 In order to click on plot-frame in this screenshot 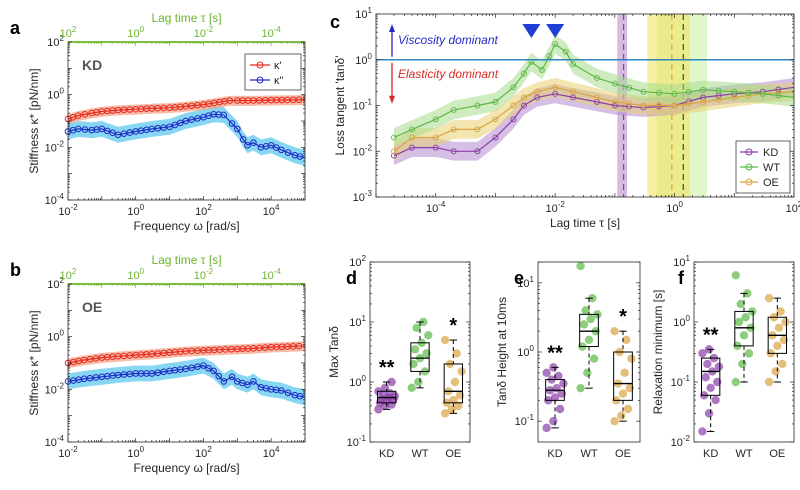, I will do `click(420, 352)`.